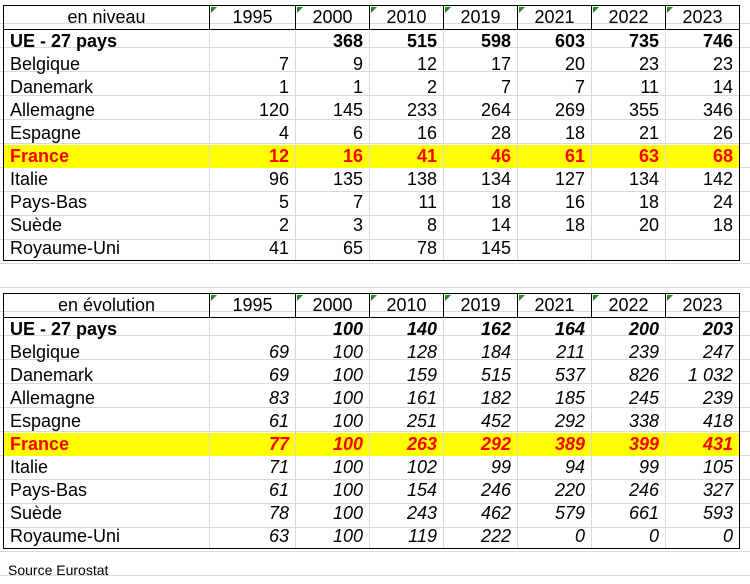 The height and width of the screenshot is (584, 750). I want to click on value-cell: 6, so click(332, 133).